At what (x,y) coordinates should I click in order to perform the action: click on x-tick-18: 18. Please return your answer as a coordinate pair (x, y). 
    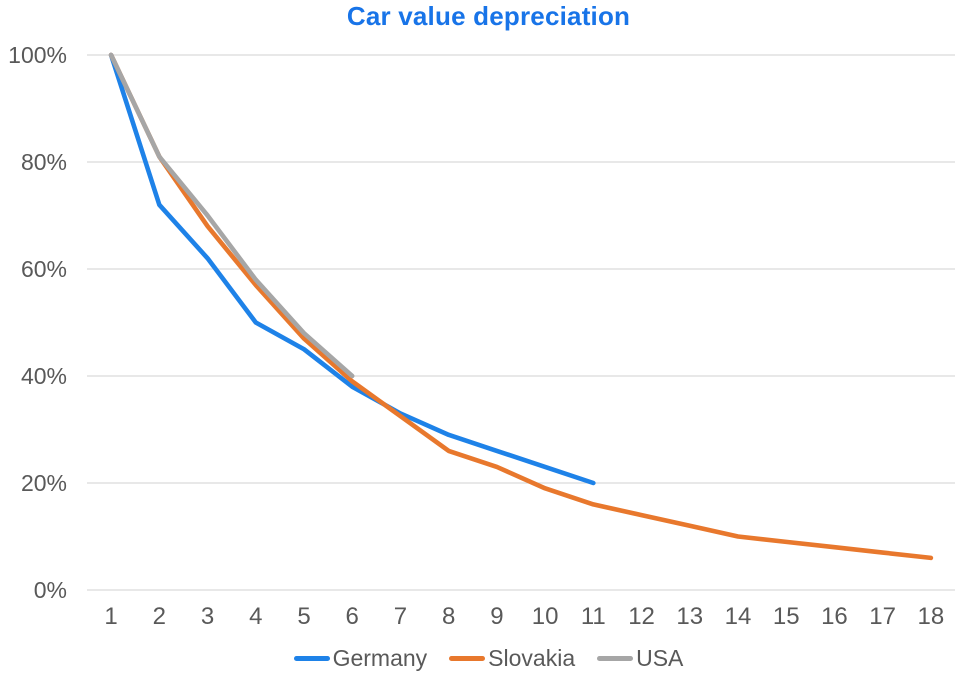
    Looking at the image, I should click on (931, 616).